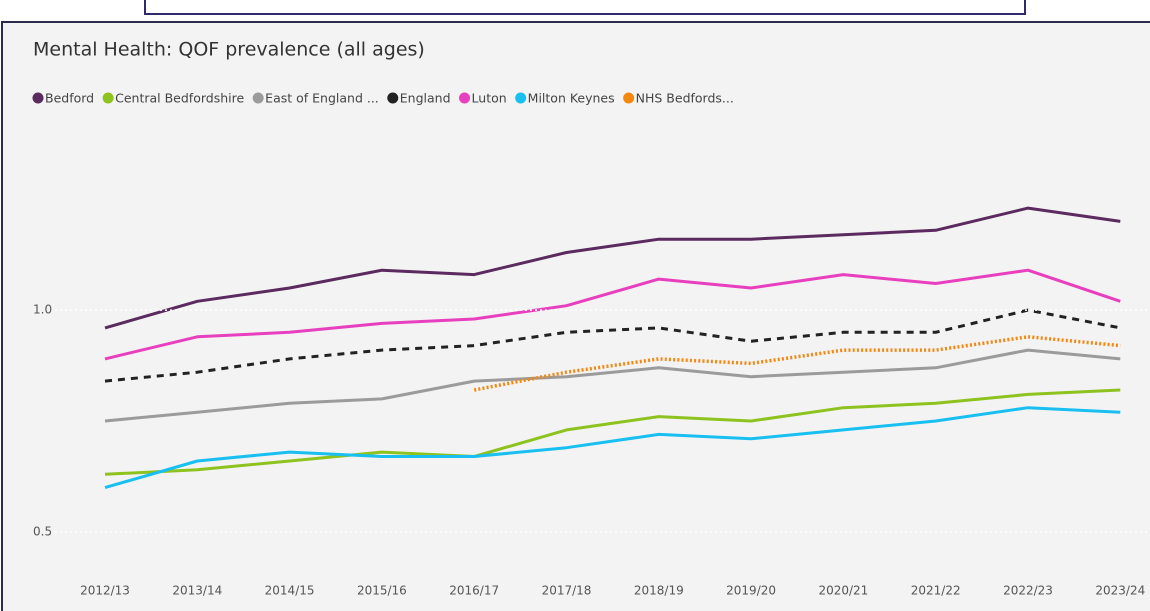 This screenshot has width=1150, height=611. I want to click on legend-label: Luton, so click(489, 98).